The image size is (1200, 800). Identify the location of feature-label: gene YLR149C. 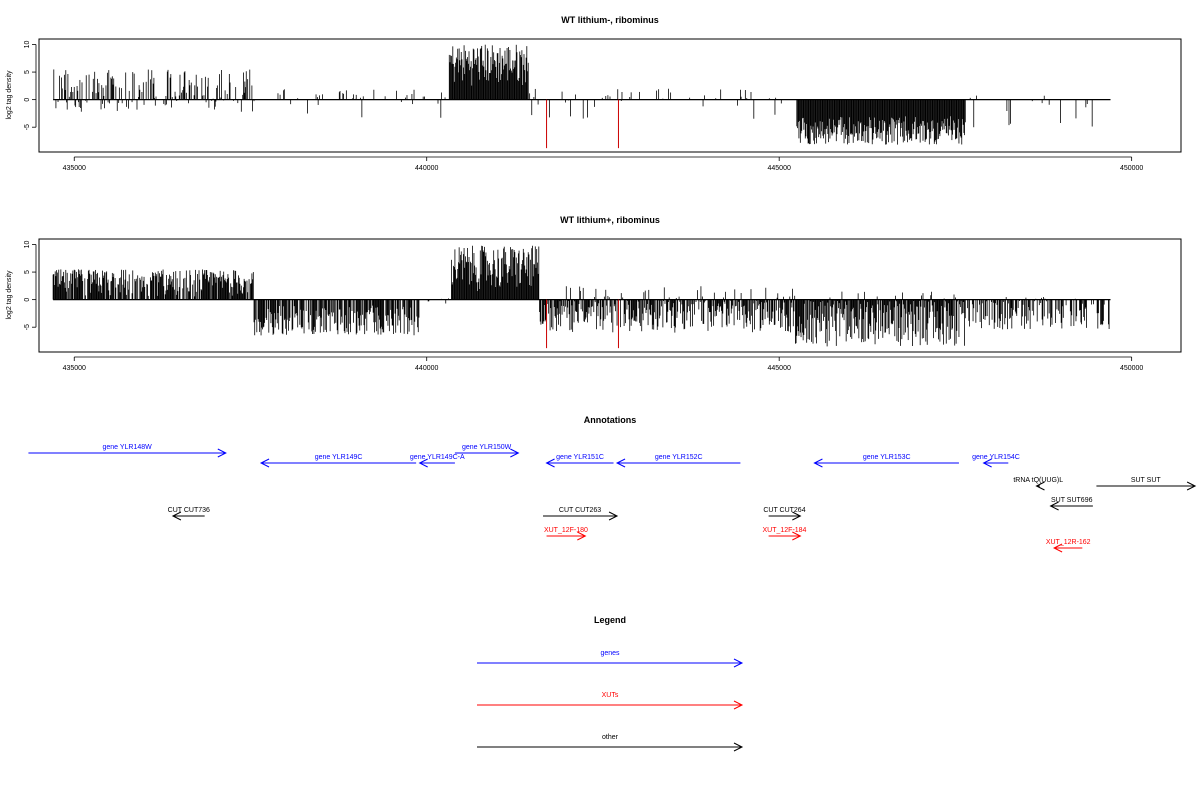
(339, 457).